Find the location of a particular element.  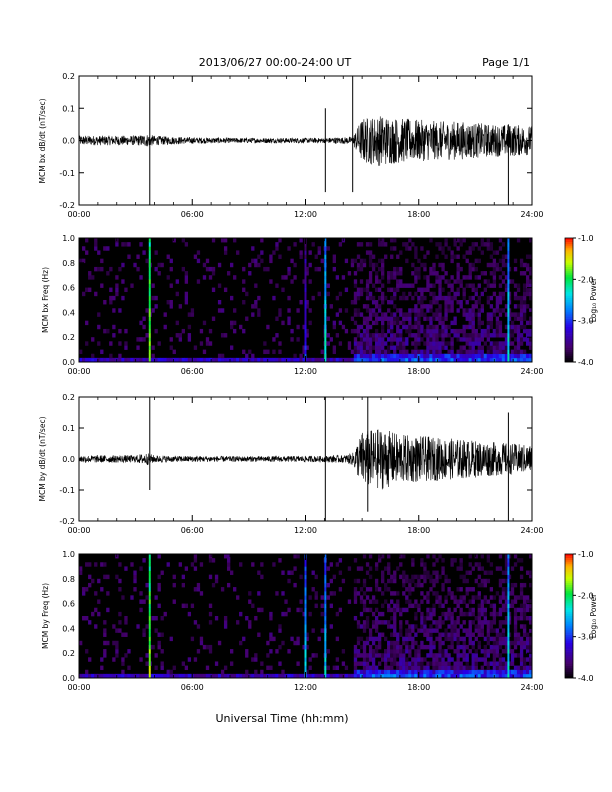

panel-by-spectrogram-cells is located at coordinates (306, 616).